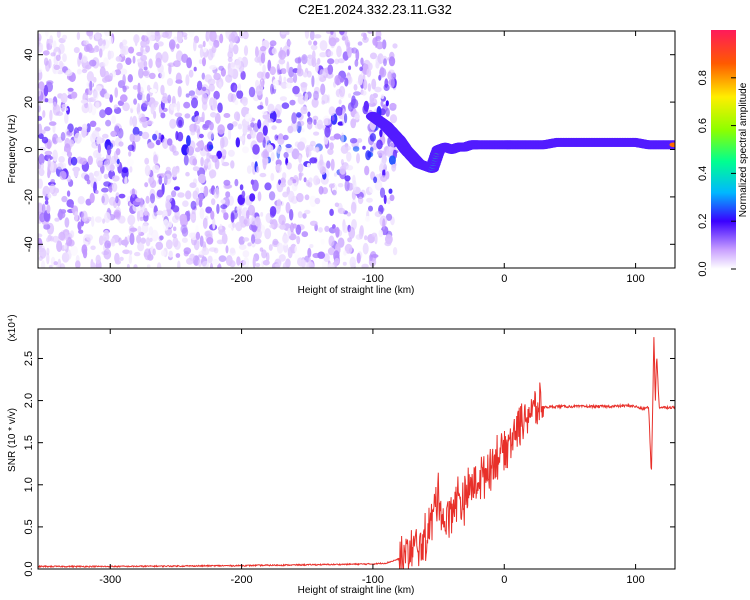  What do you see at coordinates (29, 358) in the screenshot?
I see `snr-y-tick-label: 2.5` at bounding box center [29, 358].